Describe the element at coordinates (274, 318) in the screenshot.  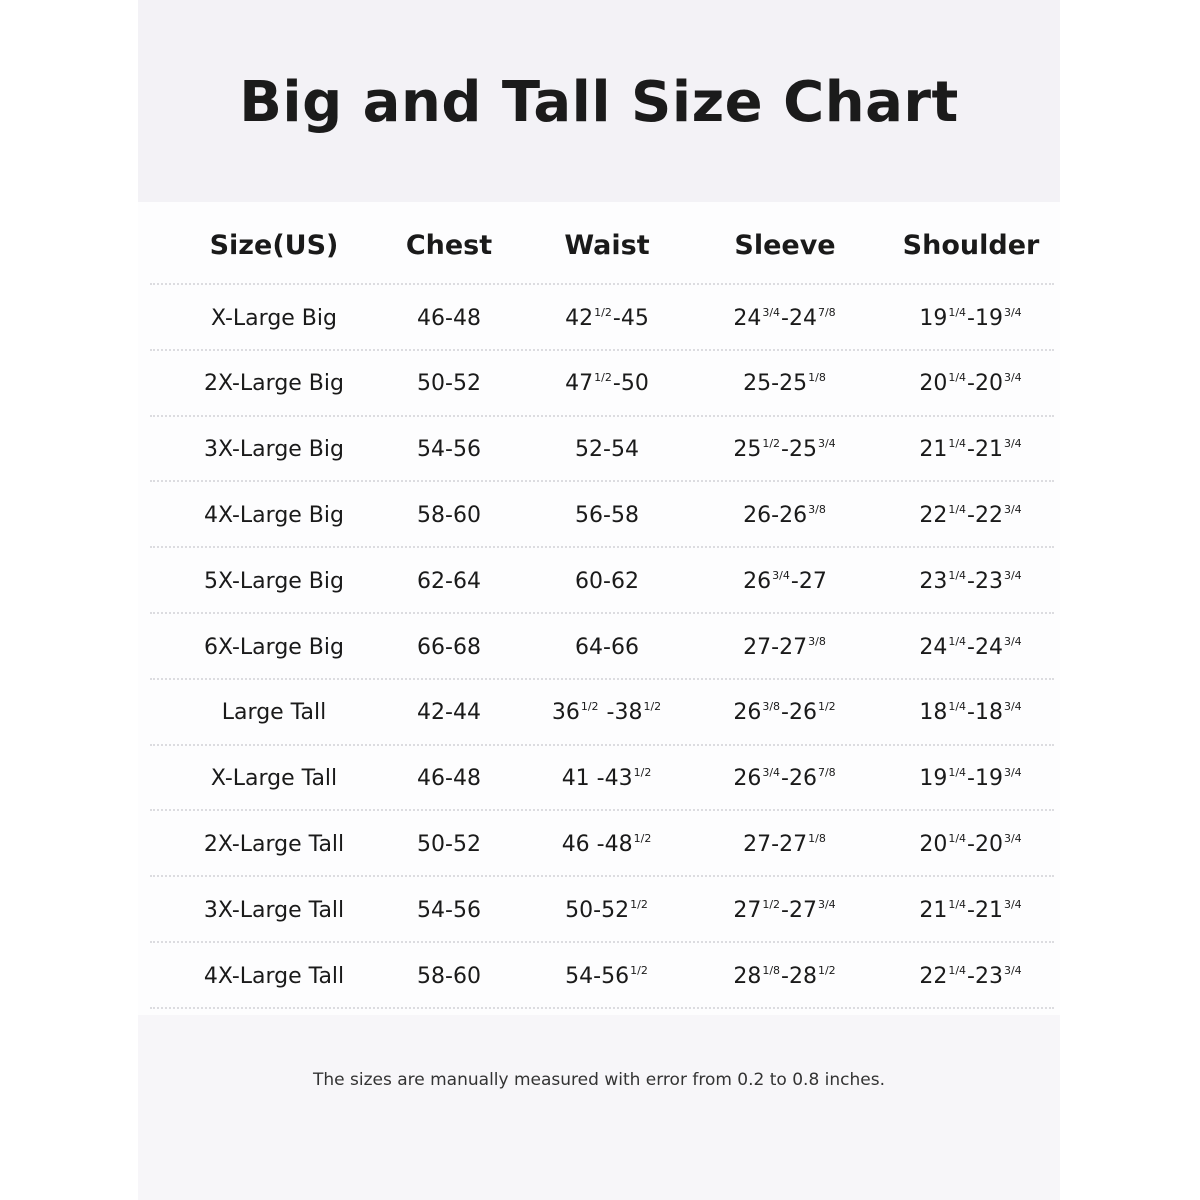
I see `cell-size: X-Large Big` at that location.